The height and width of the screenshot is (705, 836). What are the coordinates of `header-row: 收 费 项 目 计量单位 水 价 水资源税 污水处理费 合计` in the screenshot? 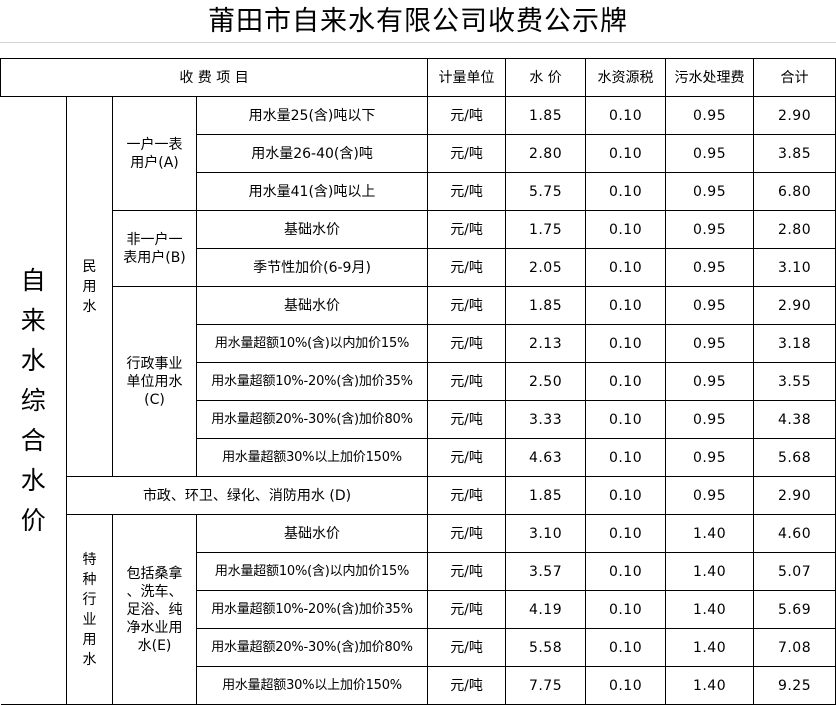 It's located at (418, 77).